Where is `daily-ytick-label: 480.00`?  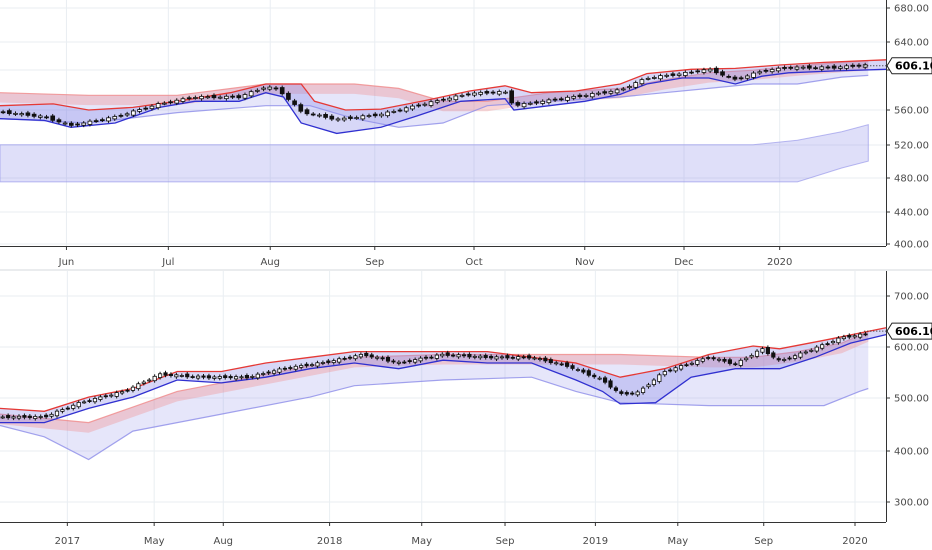
daily-ytick-label: 480.00 is located at coordinates (911, 179).